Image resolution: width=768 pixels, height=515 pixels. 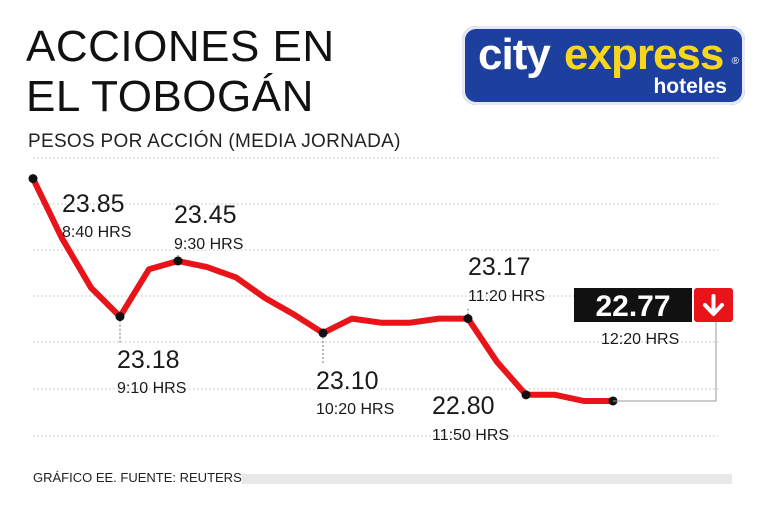 What do you see at coordinates (690, 86) in the screenshot?
I see `logo-word-hoteles: hoteles` at bounding box center [690, 86].